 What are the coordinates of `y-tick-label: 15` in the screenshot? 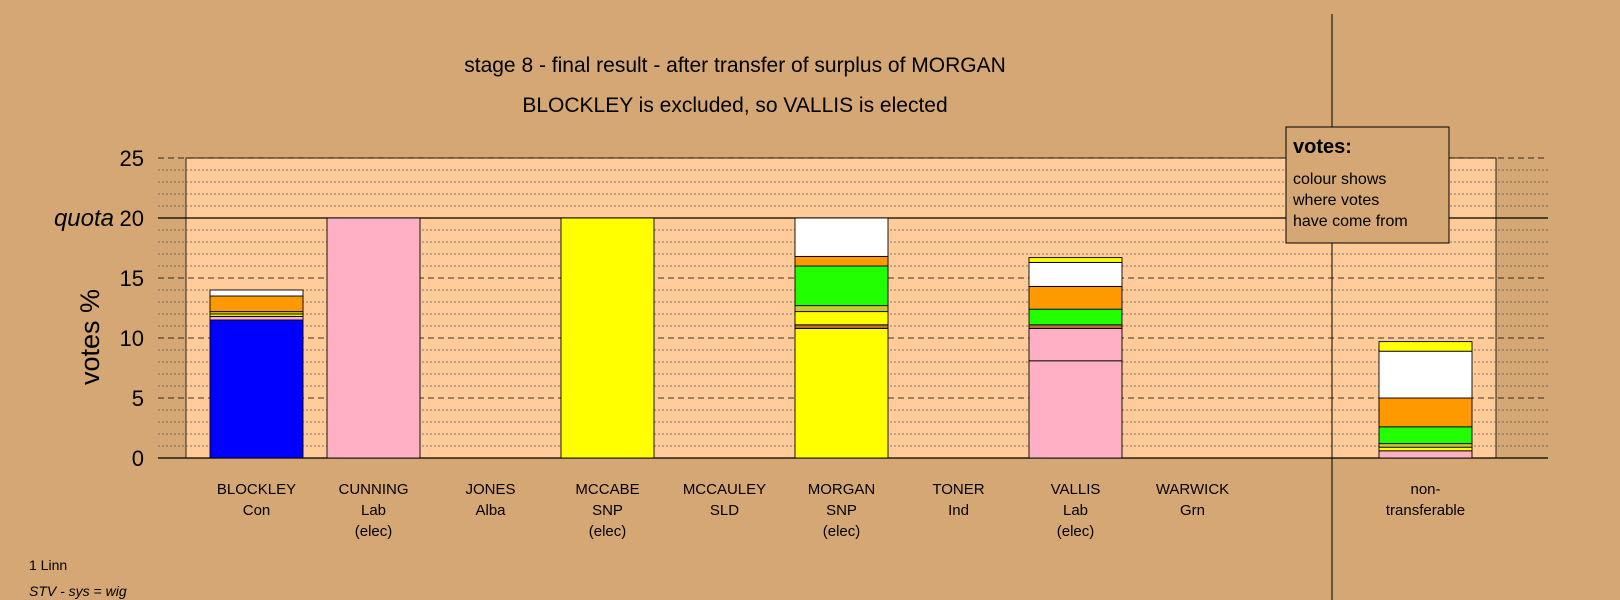 It's located at (132, 278).